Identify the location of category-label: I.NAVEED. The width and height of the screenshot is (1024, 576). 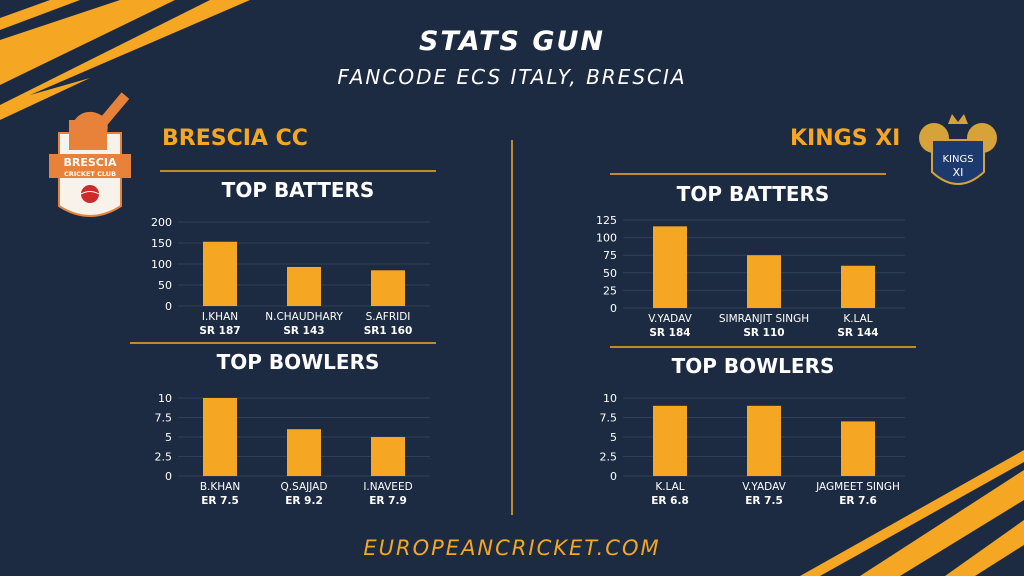
(387, 487).